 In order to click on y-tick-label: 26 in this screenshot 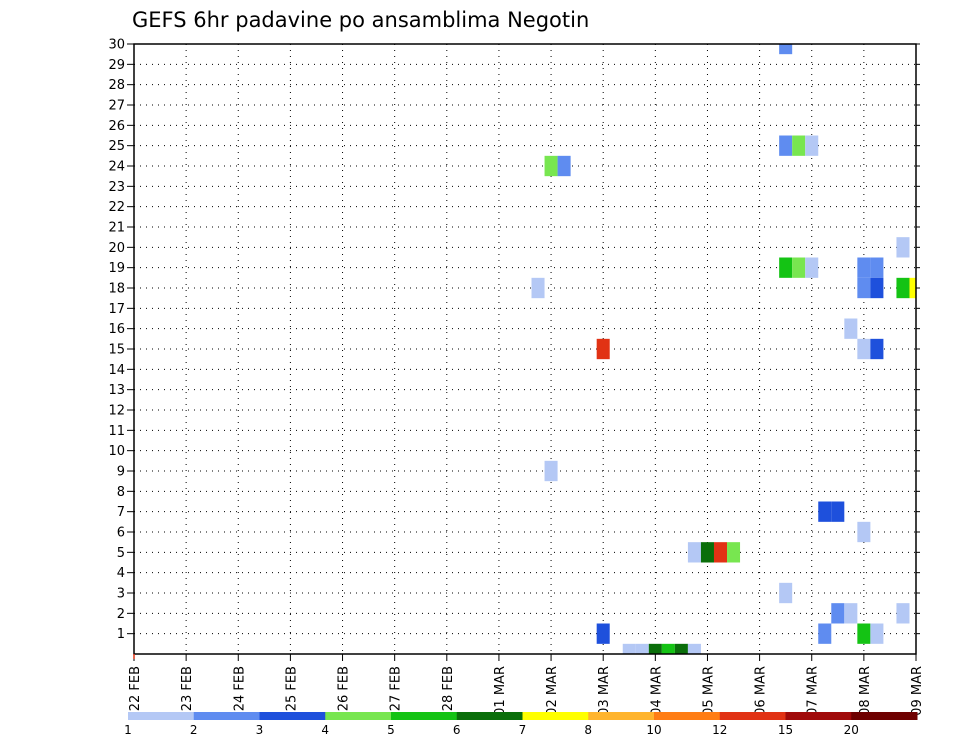, I will do `click(116, 126)`.